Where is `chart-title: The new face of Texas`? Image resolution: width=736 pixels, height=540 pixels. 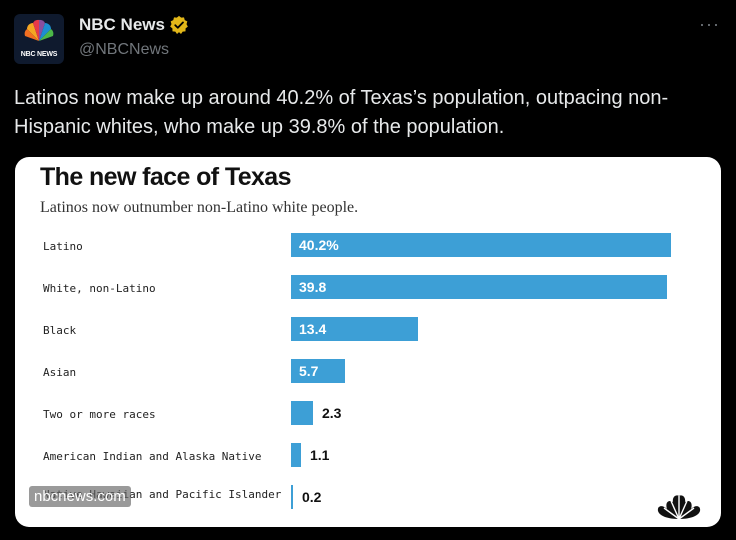 chart-title: The new face of Texas is located at coordinates (166, 177).